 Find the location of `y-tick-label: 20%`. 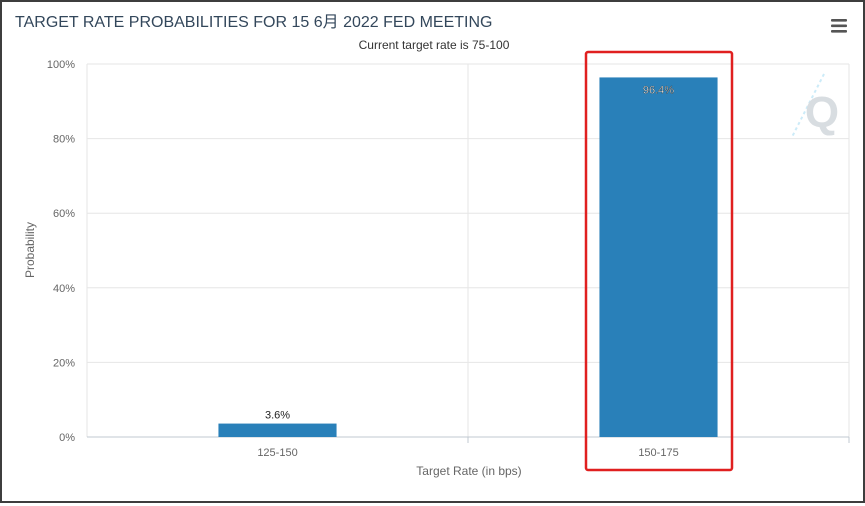

y-tick-label: 20% is located at coordinates (64, 363).